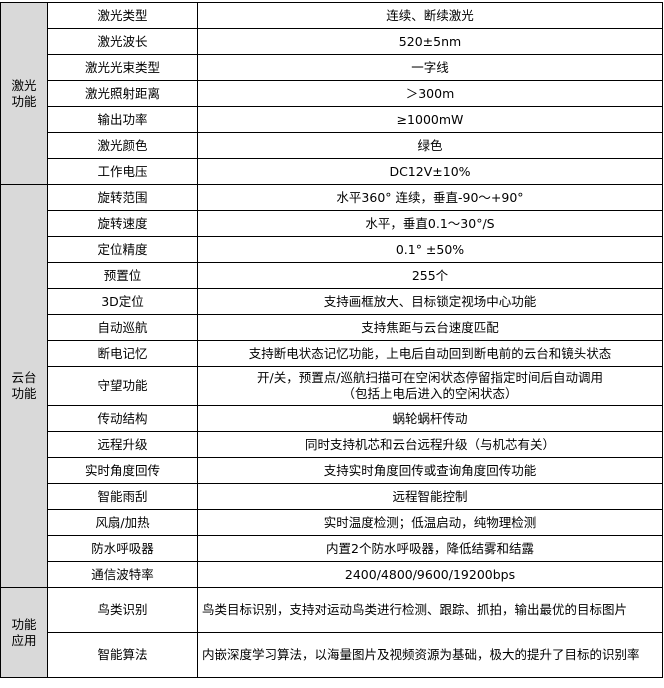 The width and height of the screenshot is (664, 688). What do you see at coordinates (430, 522) in the screenshot?
I see `row-value: 实时温度检测；低温启动，纯物理检测` at bounding box center [430, 522].